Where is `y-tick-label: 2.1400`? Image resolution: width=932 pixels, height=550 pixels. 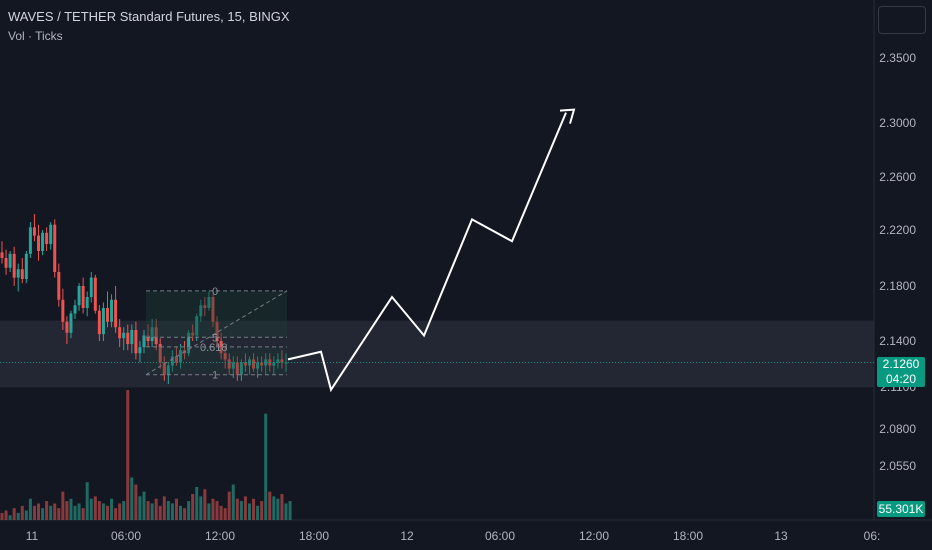 y-tick-label: 2.1400 is located at coordinates (897, 341).